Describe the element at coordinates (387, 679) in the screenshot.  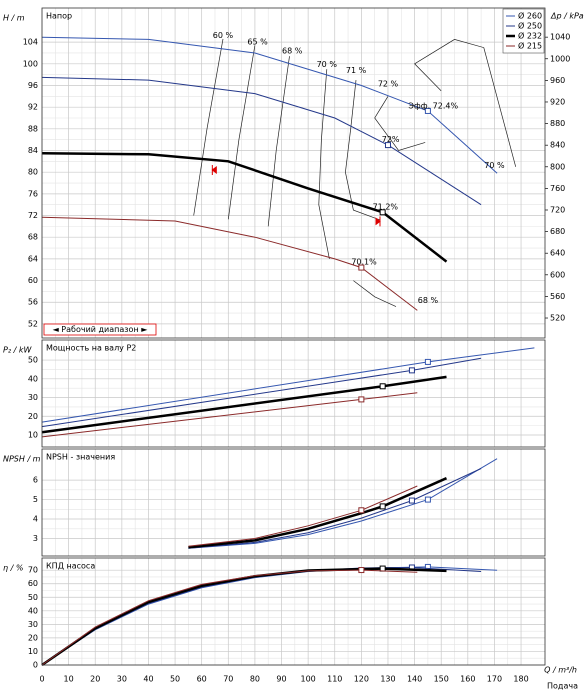
I see `x-tick-label: 130` at that location.